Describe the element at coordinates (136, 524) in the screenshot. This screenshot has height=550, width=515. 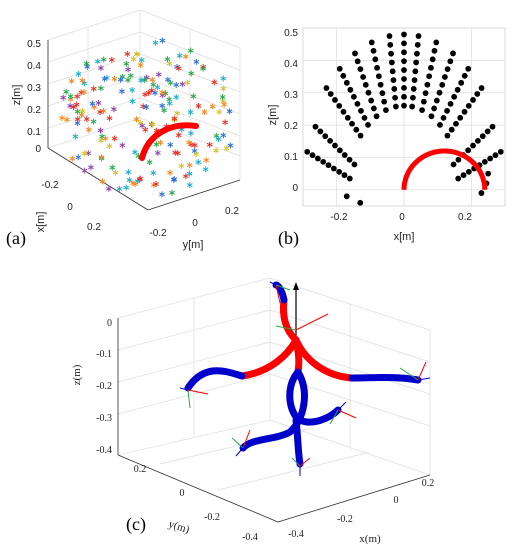
I see `chart-c-panel-label: (c)` at that location.